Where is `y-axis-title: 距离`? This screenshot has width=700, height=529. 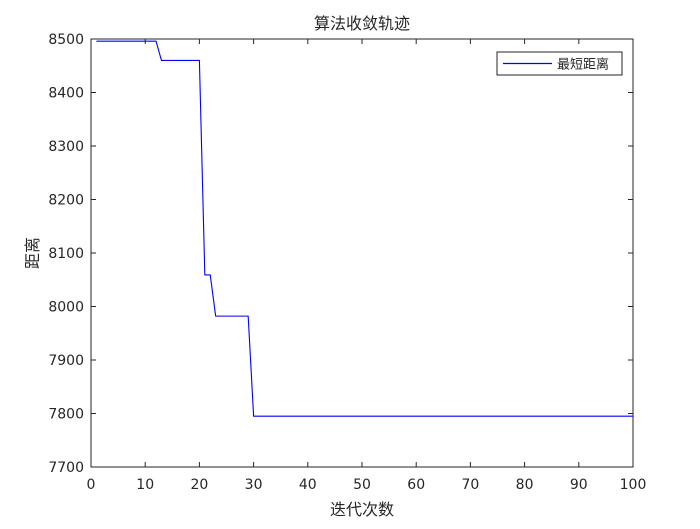
y-axis-title: 距离 is located at coordinates (32, 253).